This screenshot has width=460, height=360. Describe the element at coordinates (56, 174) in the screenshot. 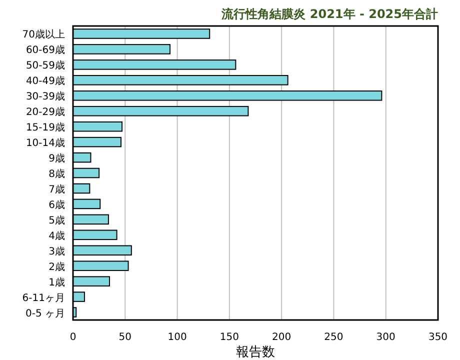

I see `y-tick-label: 8歳` at that location.